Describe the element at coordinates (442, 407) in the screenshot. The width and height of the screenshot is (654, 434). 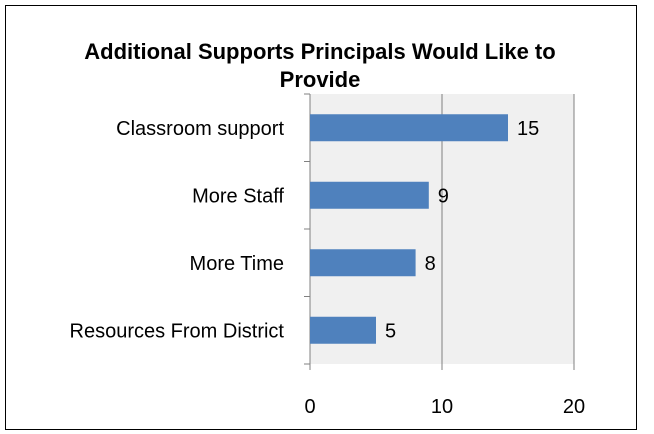
I see `x-tick-label: 10` at that location.